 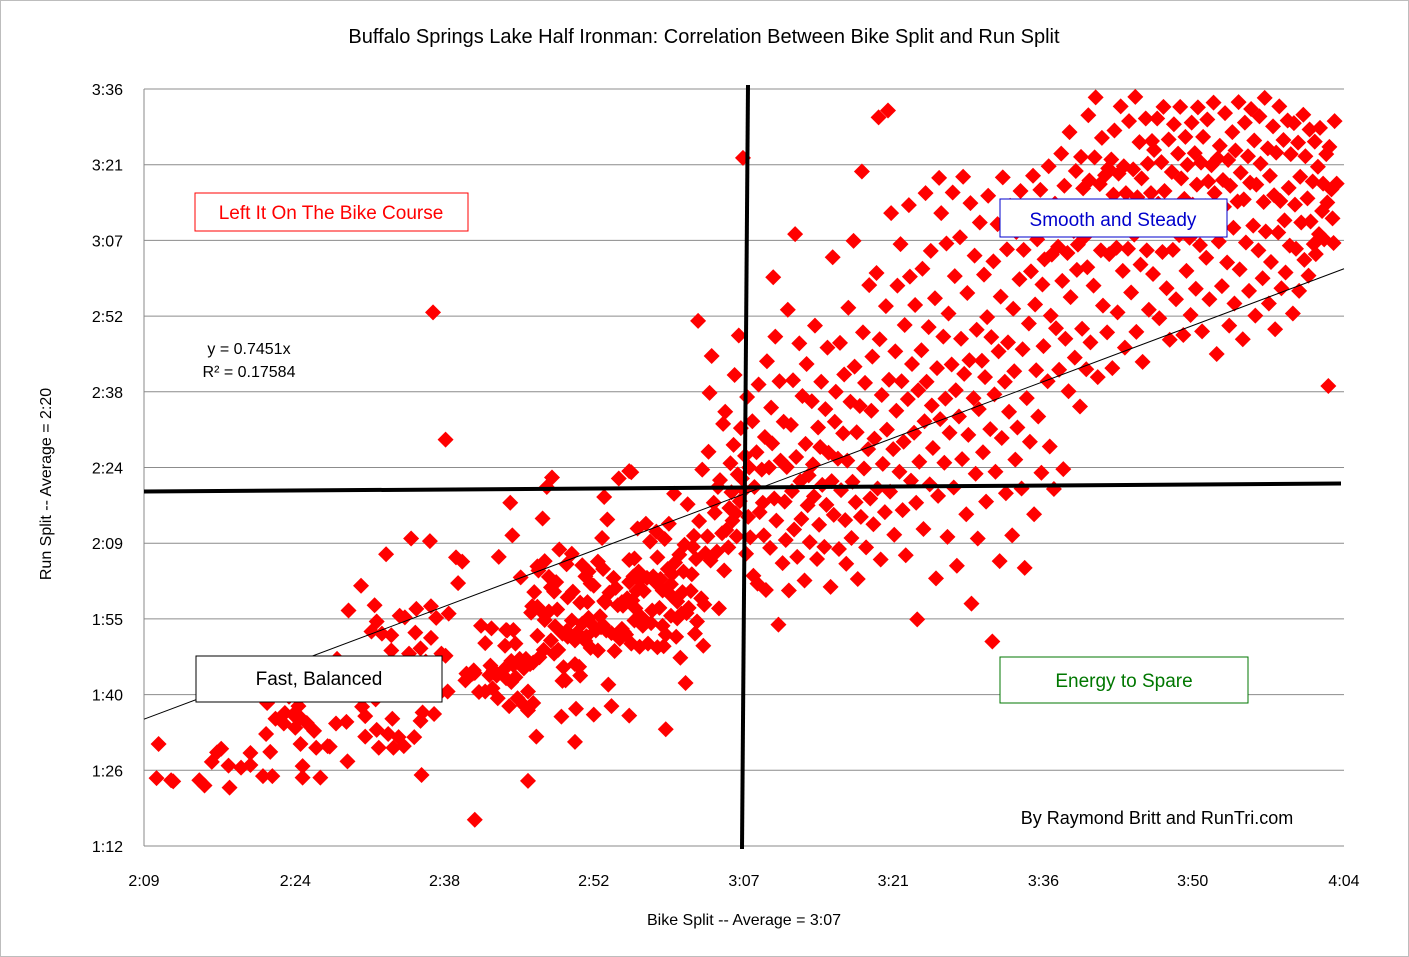 I want to click on quadrant-label-text: Energy to Spare, so click(x=1123, y=681).